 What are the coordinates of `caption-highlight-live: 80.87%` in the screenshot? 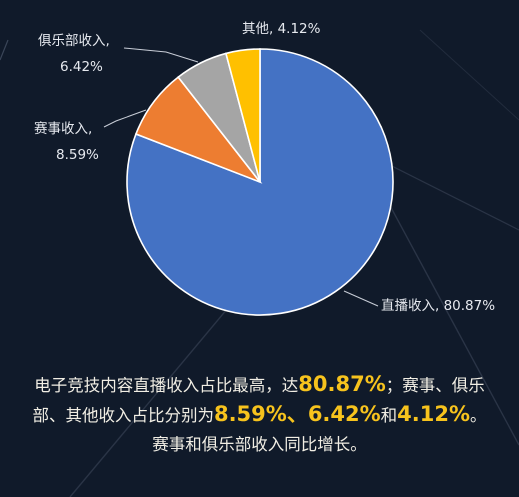 It's located at (342, 384).